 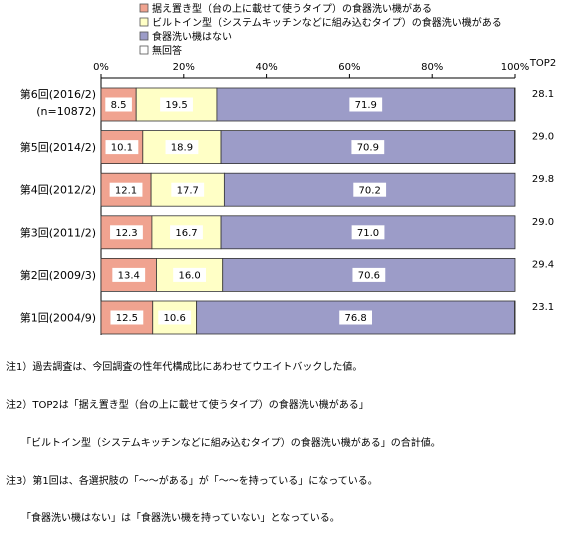 I want to click on value-label: 18.9, so click(x=182, y=148).